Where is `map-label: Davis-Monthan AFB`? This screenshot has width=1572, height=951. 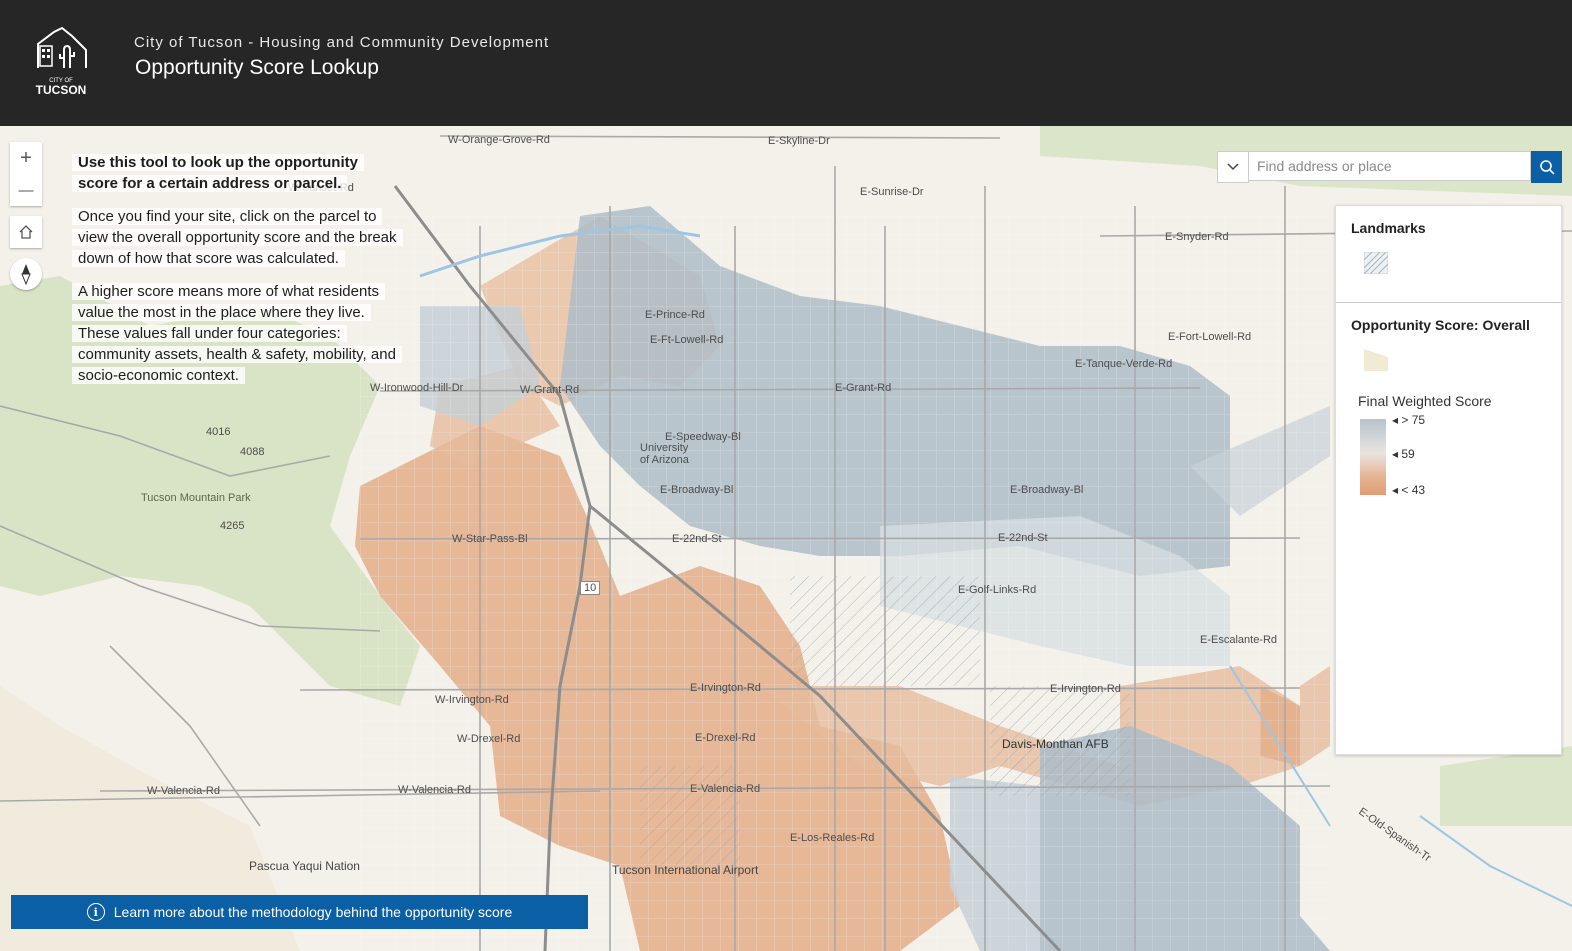 map-label: Davis-Monthan AFB is located at coordinates (1055, 744).